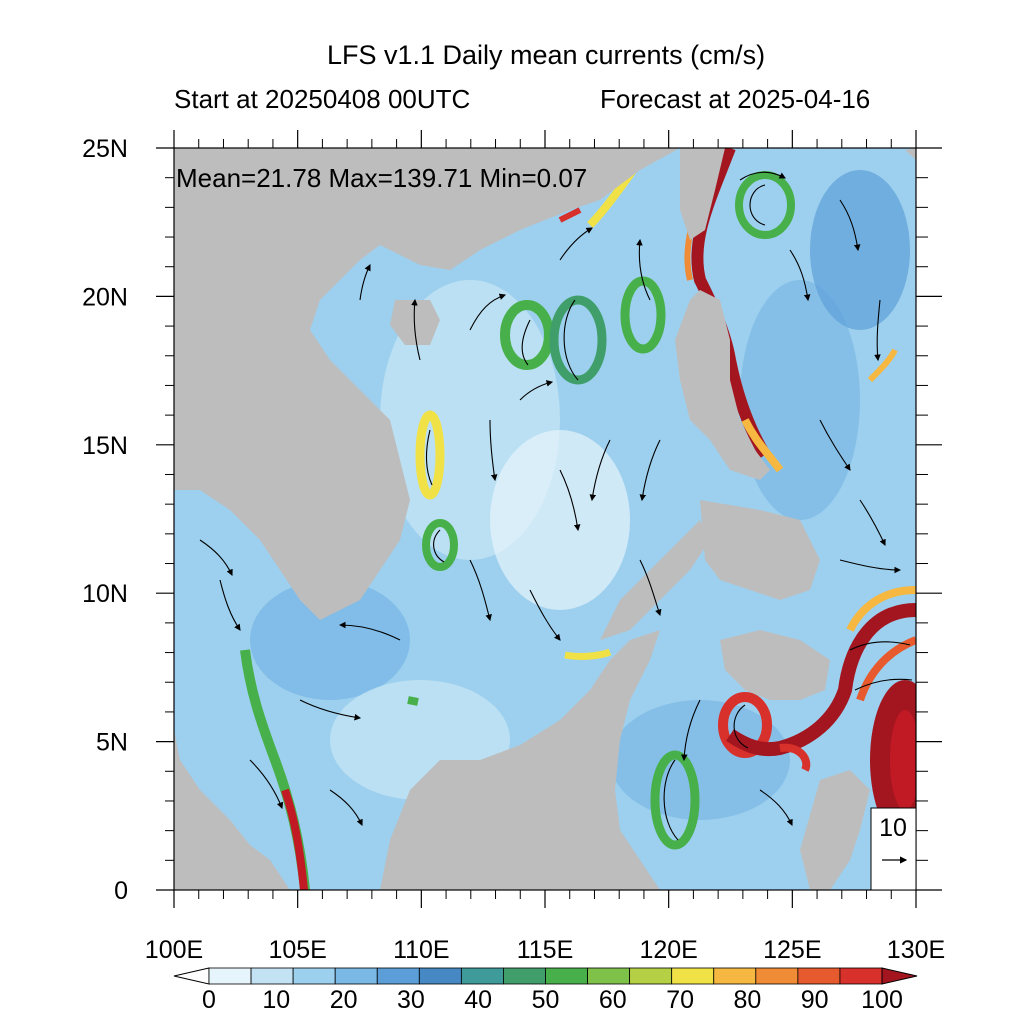 This screenshot has height=1024, width=1024. What do you see at coordinates (381, 178) in the screenshot?
I see `stats-text: Mean=21.78 Max=139.71 Min=0.07` at bounding box center [381, 178].